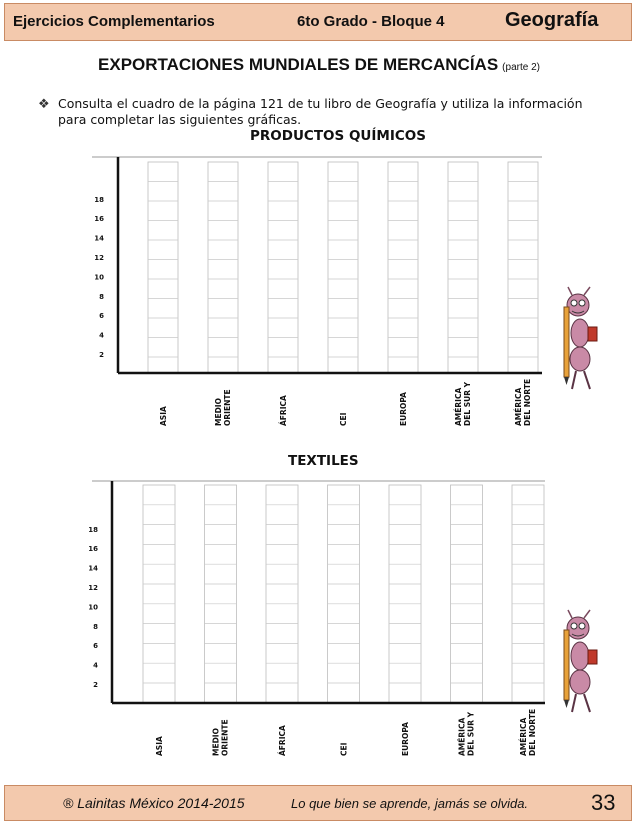 This screenshot has height=826, width=638. What do you see at coordinates (603, 802) in the screenshot?
I see `page-number: 33` at bounding box center [603, 802].